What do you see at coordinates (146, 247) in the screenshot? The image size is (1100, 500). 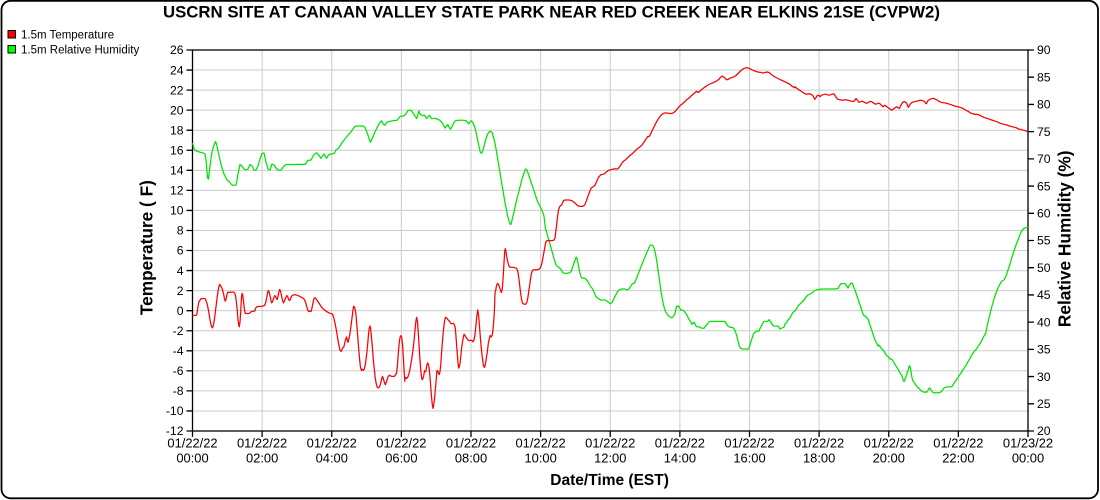 I see `svg-text: Temperature ( F)` at bounding box center [146, 247].